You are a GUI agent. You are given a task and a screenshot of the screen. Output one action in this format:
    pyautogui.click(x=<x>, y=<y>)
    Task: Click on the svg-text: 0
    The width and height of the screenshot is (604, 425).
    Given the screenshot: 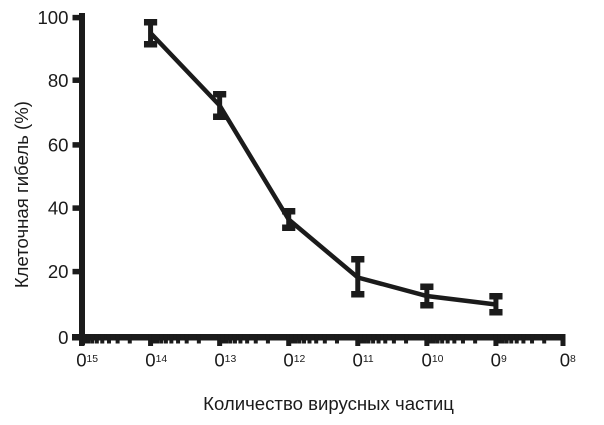 What is the action you would take?
    pyautogui.click(x=63, y=337)
    